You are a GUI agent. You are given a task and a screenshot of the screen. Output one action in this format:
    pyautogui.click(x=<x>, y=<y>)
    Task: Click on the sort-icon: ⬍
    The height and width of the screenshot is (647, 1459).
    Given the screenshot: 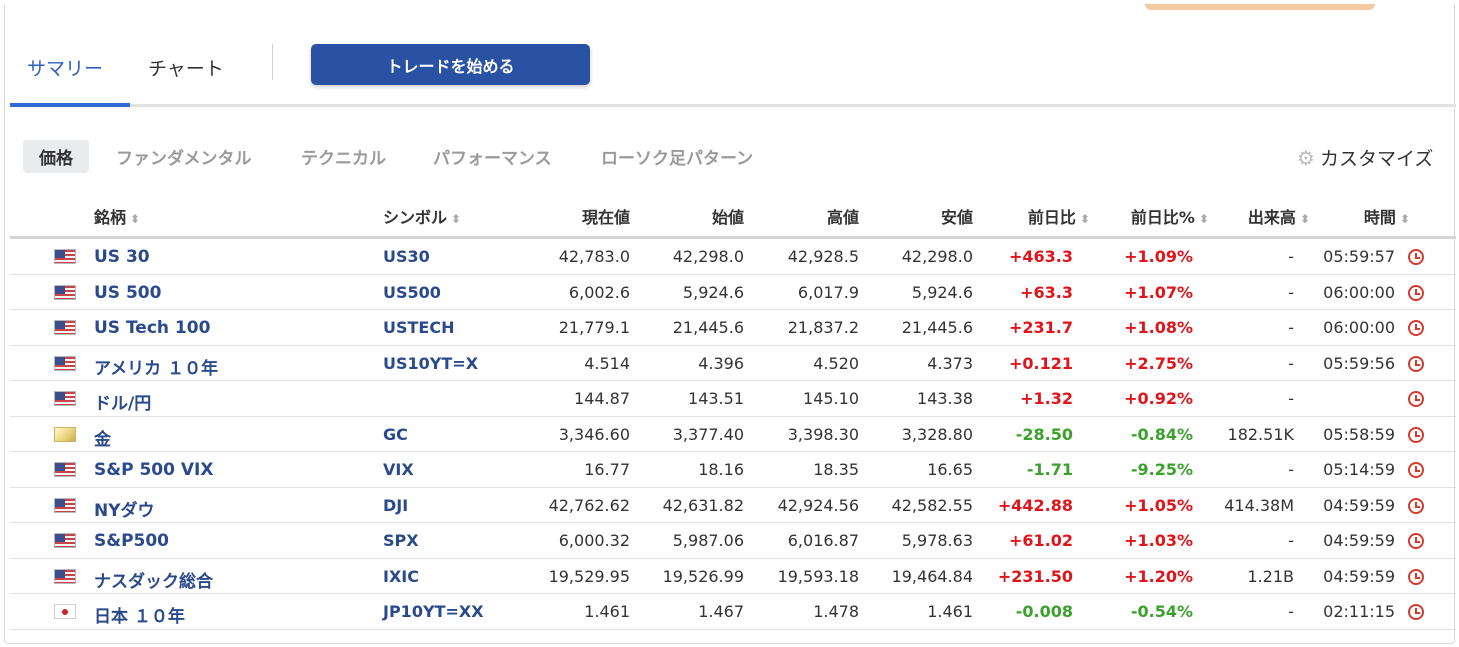 What is the action you would take?
    pyautogui.click(x=1404, y=219)
    